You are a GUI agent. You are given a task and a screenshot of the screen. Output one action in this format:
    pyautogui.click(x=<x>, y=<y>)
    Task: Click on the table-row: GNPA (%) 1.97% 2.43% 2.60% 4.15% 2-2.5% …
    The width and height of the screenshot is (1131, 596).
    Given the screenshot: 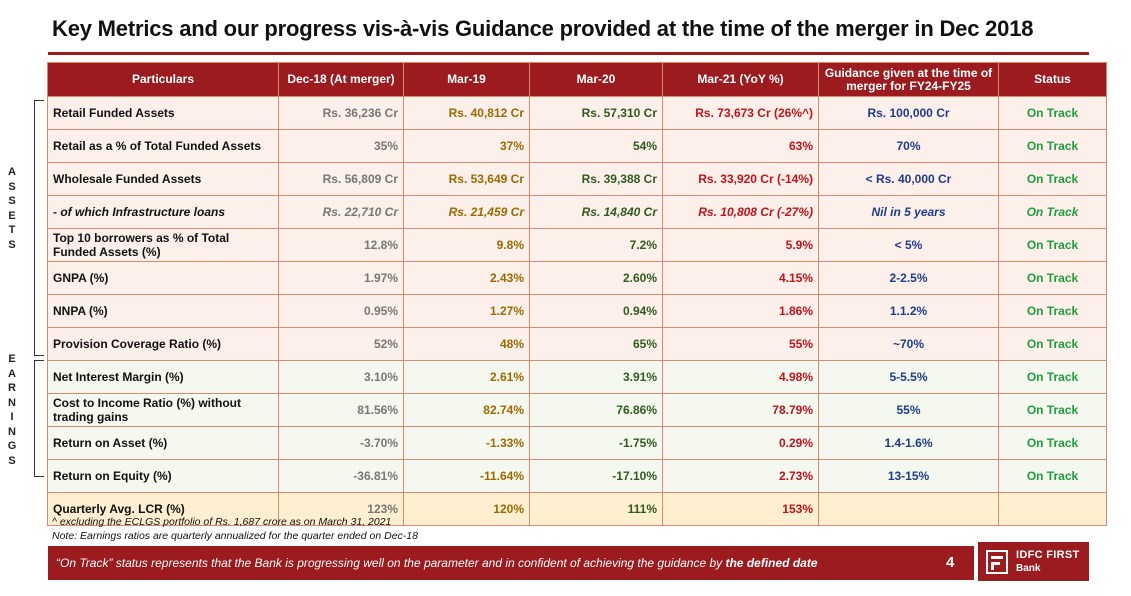 What is the action you would take?
    pyautogui.click(x=577, y=278)
    